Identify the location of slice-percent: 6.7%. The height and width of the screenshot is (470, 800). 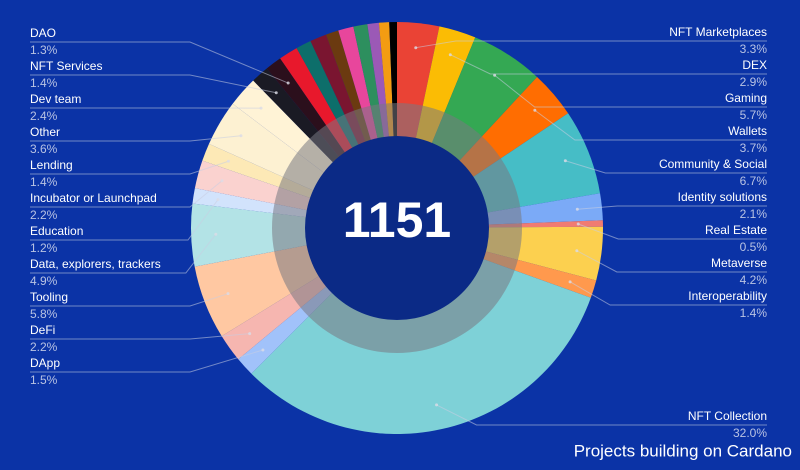
(754, 181).